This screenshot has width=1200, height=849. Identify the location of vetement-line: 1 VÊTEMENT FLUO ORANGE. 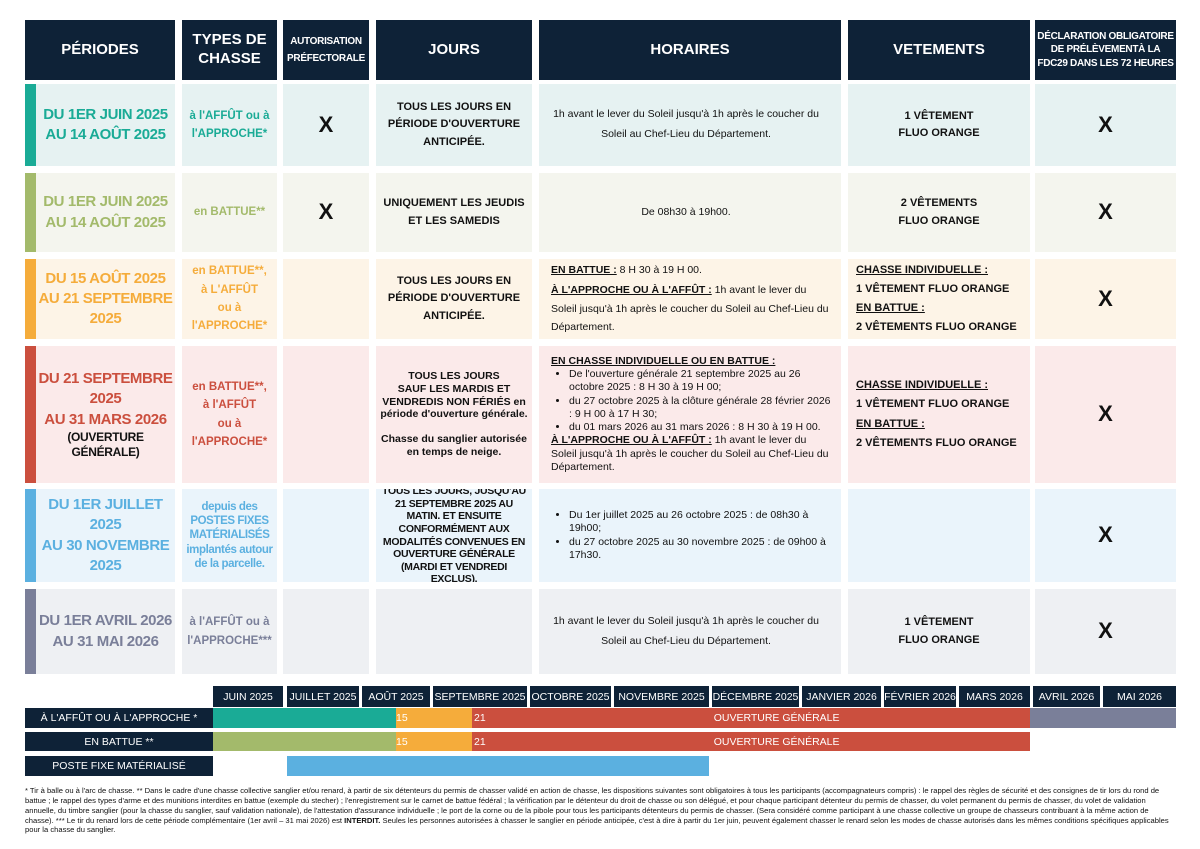
(933, 404).